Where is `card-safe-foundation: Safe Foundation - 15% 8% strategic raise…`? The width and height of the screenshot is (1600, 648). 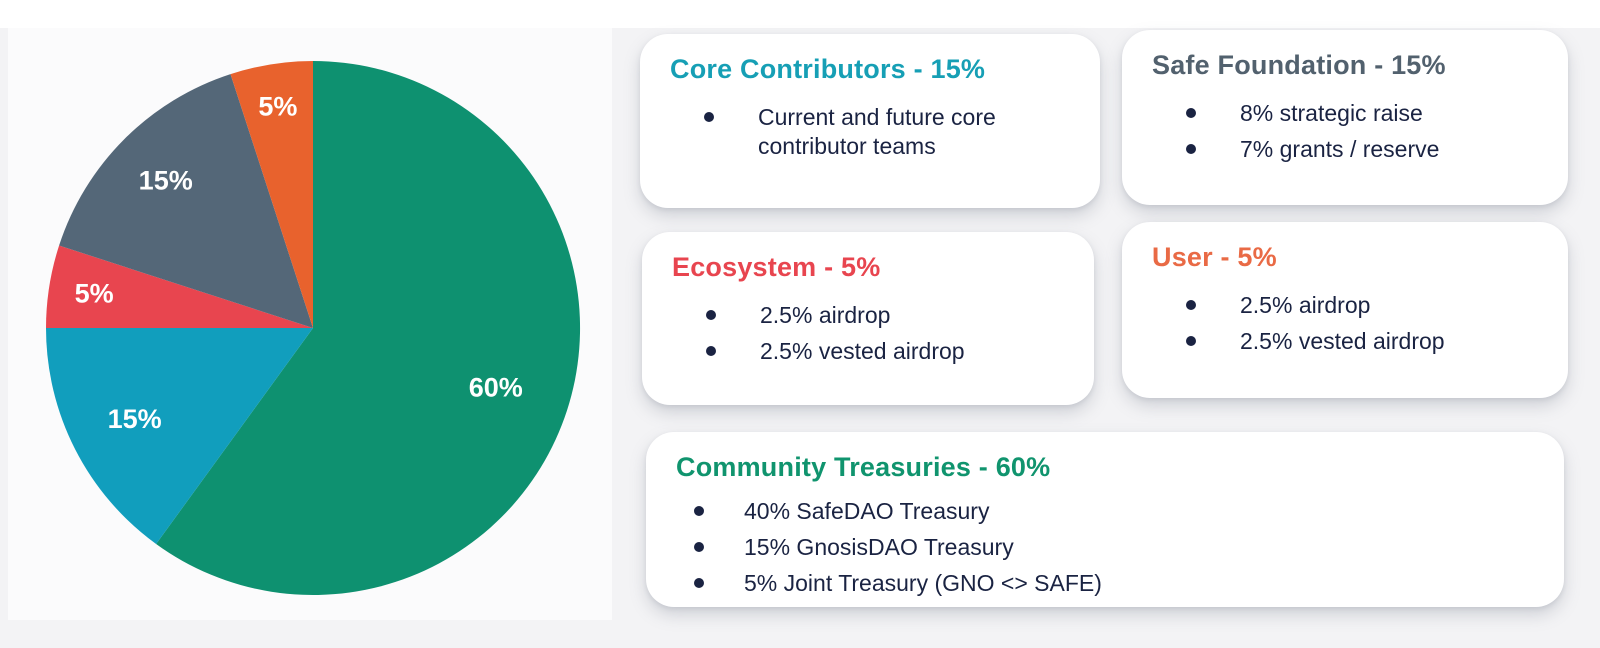
card-safe-foundation: Safe Foundation - 15% 8% strategic raise… is located at coordinates (1345, 117).